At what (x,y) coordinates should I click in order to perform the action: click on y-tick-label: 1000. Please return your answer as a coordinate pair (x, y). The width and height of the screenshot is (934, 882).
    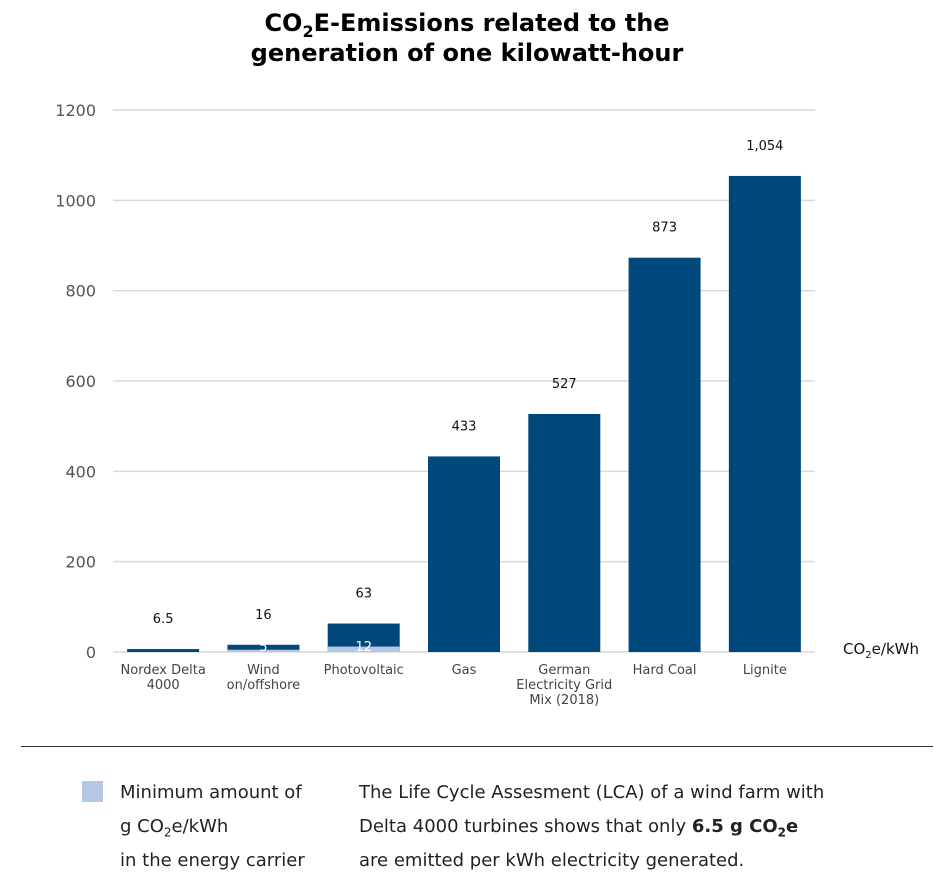
    Looking at the image, I should click on (75, 200).